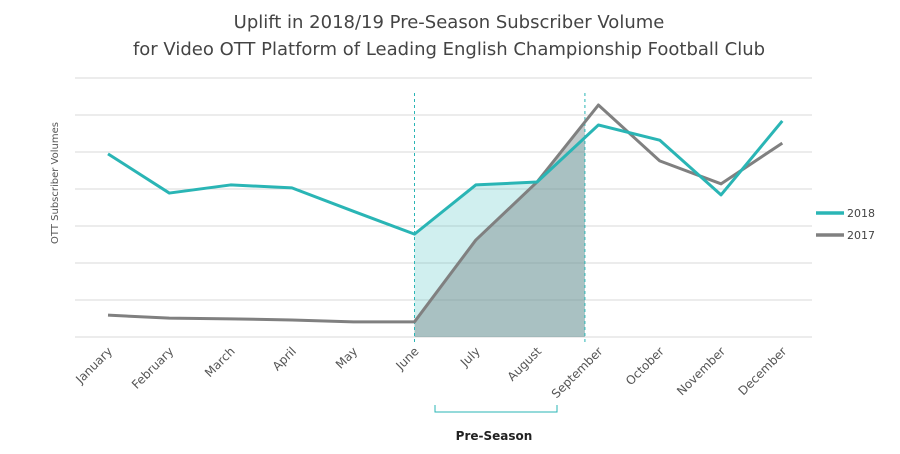  What do you see at coordinates (407, 358) in the screenshot?
I see `x-tick-label: June` at bounding box center [407, 358].